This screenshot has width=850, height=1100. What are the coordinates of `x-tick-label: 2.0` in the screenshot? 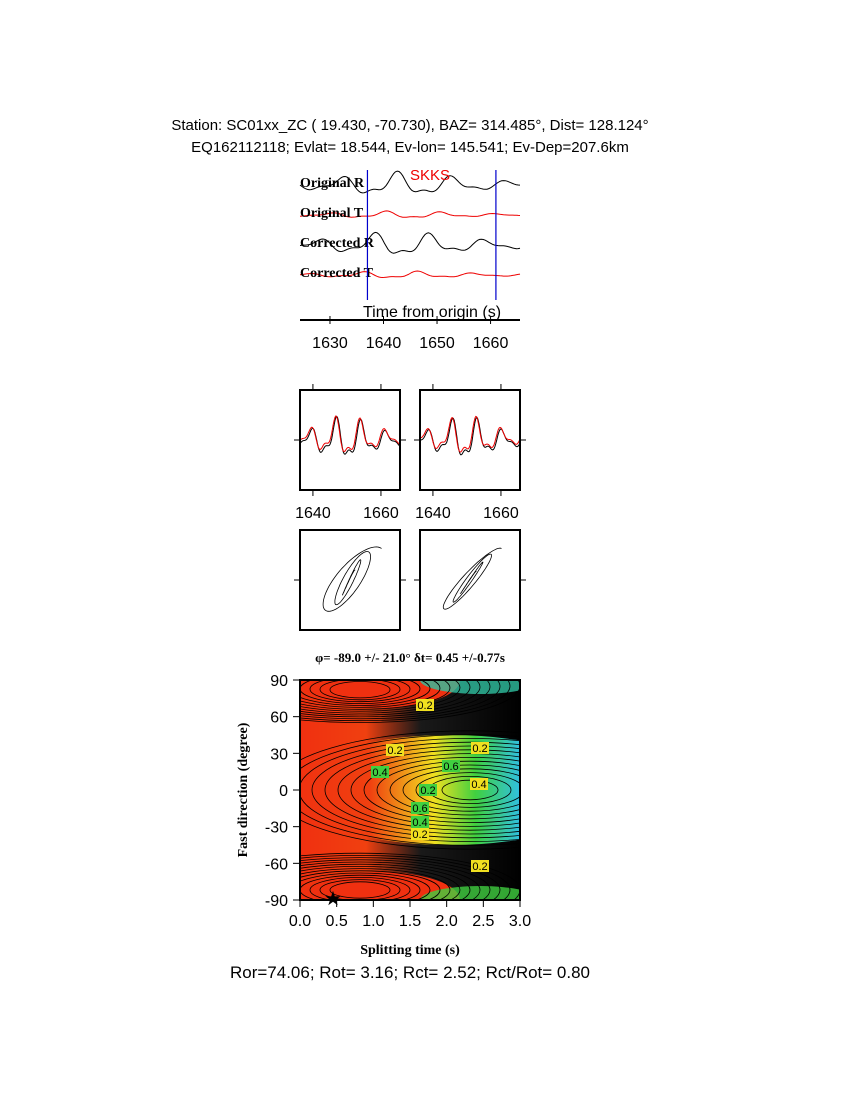 It's located at (447, 921).